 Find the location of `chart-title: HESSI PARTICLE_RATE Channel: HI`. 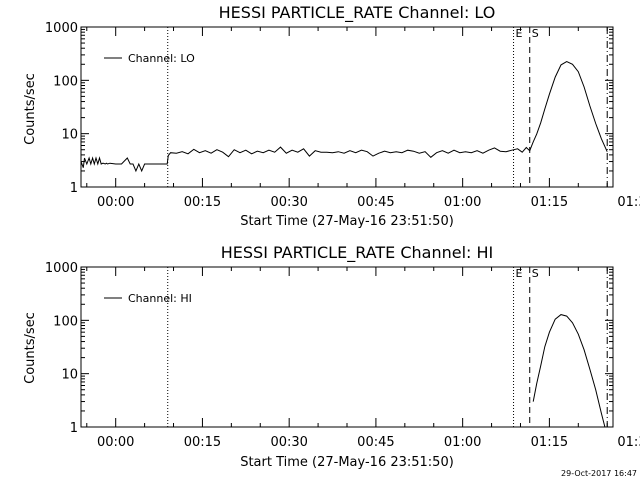

chart-title: HESSI PARTICLE_RATE Channel: HI is located at coordinates (357, 253).